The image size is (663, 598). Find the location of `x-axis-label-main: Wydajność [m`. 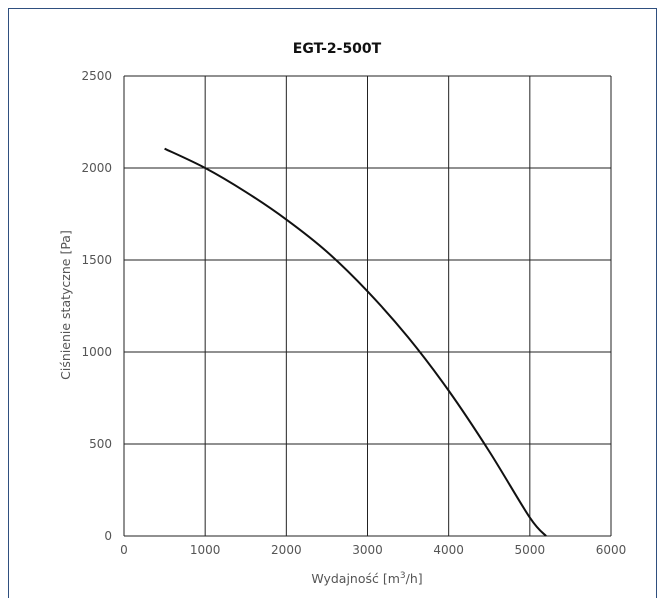

x-axis-label-main: Wydajność [m is located at coordinates (355, 578).